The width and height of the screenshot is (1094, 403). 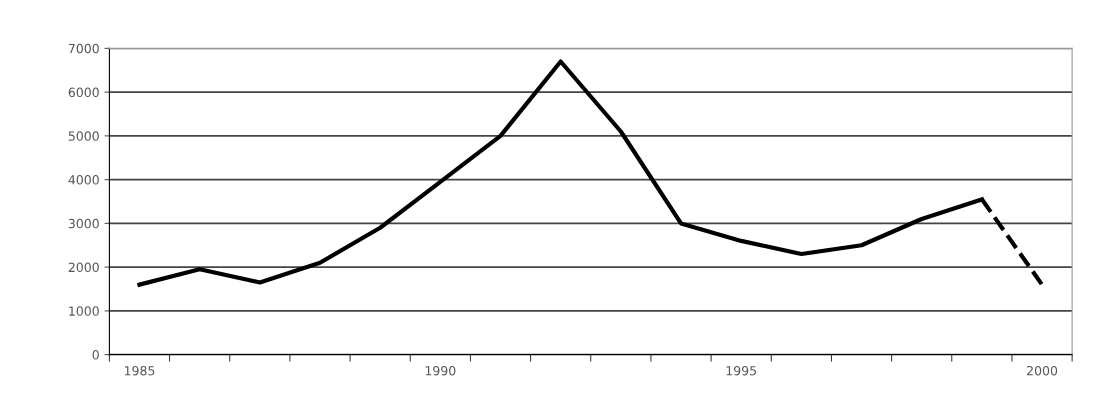 What do you see at coordinates (741, 370) in the screenshot?
I see `x-tick-label: 1995` at bounding box center [741, 370].